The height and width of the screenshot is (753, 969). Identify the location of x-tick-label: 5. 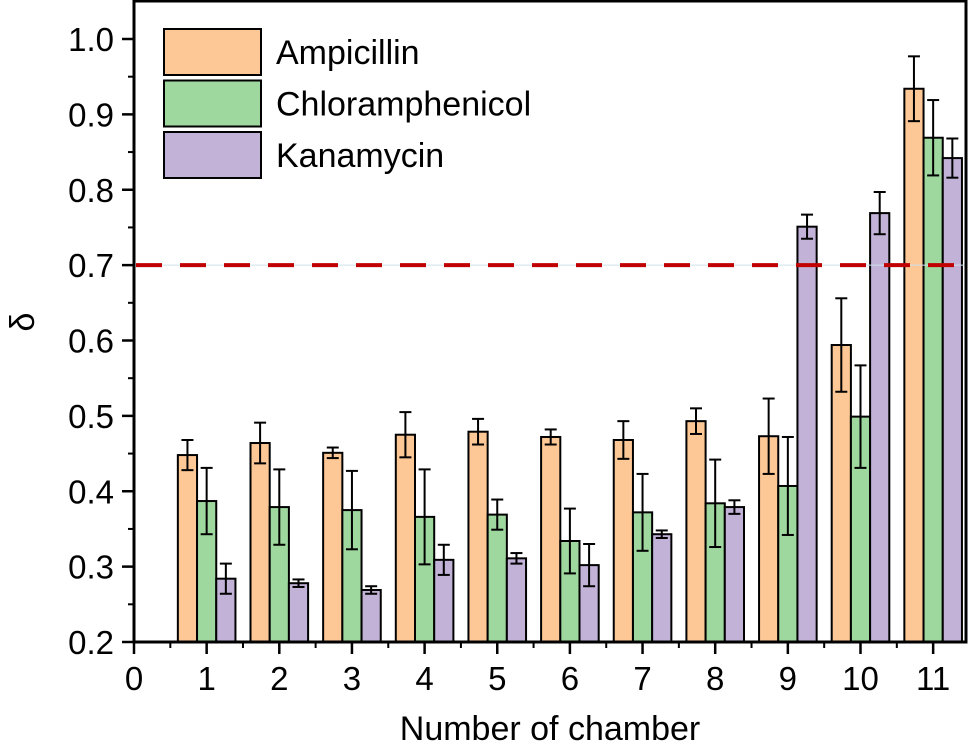
(497, 678).